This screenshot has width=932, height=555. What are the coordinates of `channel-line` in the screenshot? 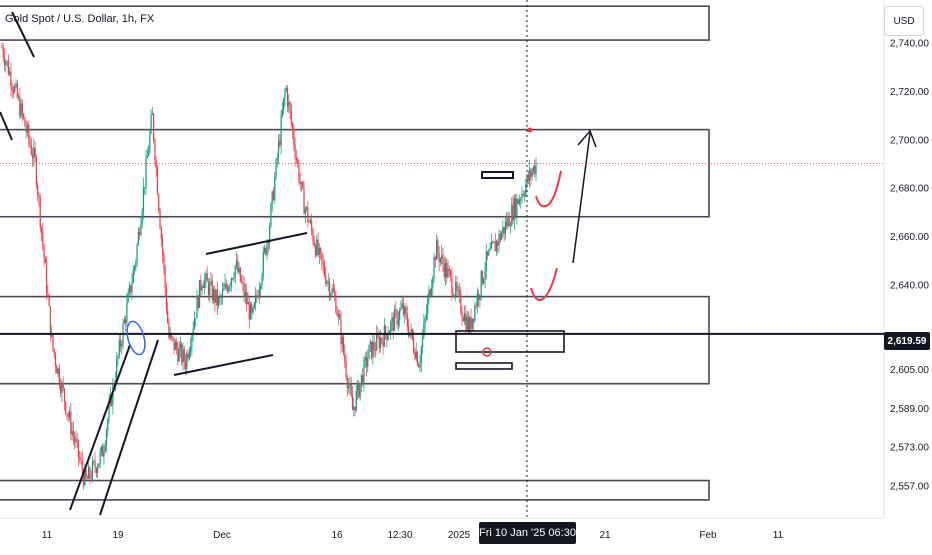 It's located at (129, 427).